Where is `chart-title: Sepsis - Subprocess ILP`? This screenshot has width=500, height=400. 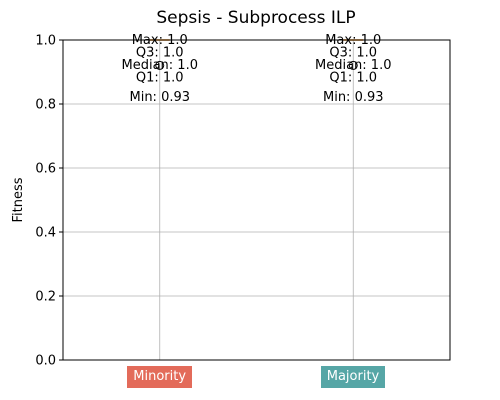
chart-title: Sepsis - Subprocess ILP is located at coordinates (255, 18).